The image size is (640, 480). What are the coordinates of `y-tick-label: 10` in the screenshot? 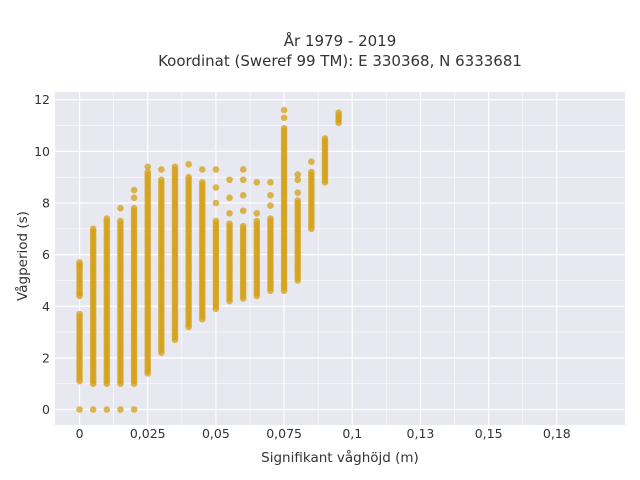 It's located at (42, 151).